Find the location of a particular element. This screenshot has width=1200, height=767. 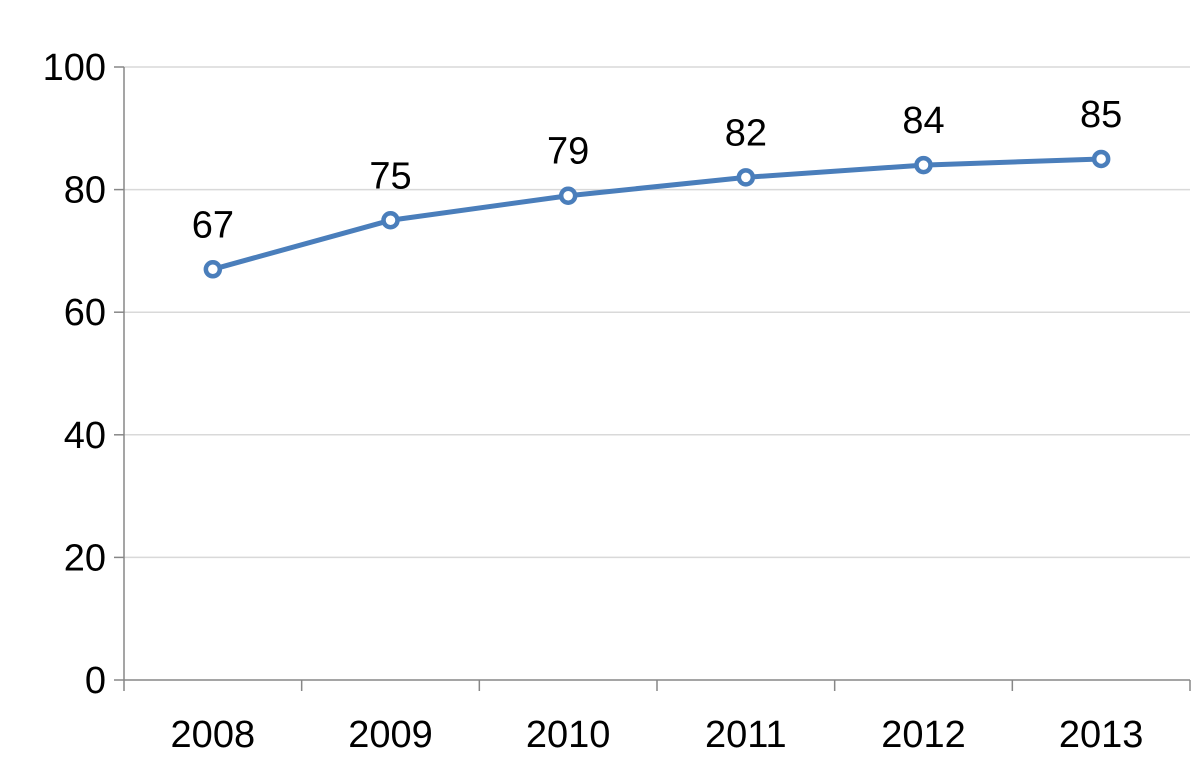

x-tick-label: 2011 is located at coordinates (746, 735).